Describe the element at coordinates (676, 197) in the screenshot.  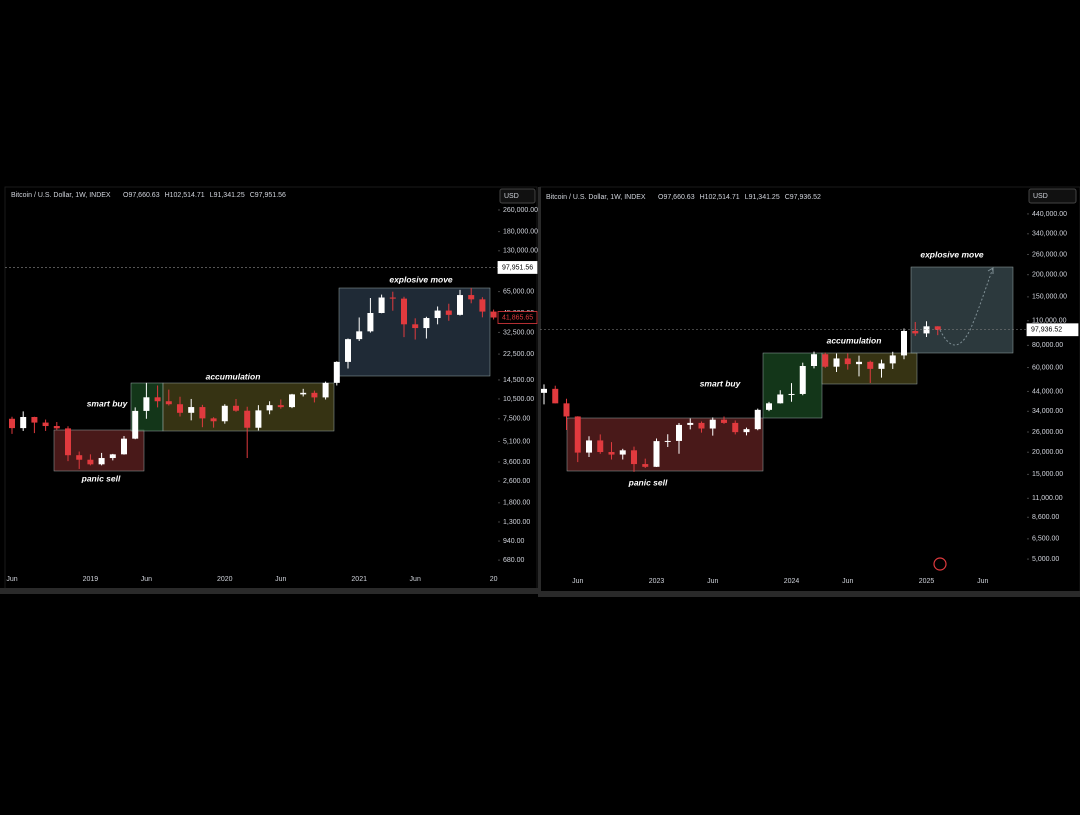
I see `ohlc-value: O97,660.63` at that location.